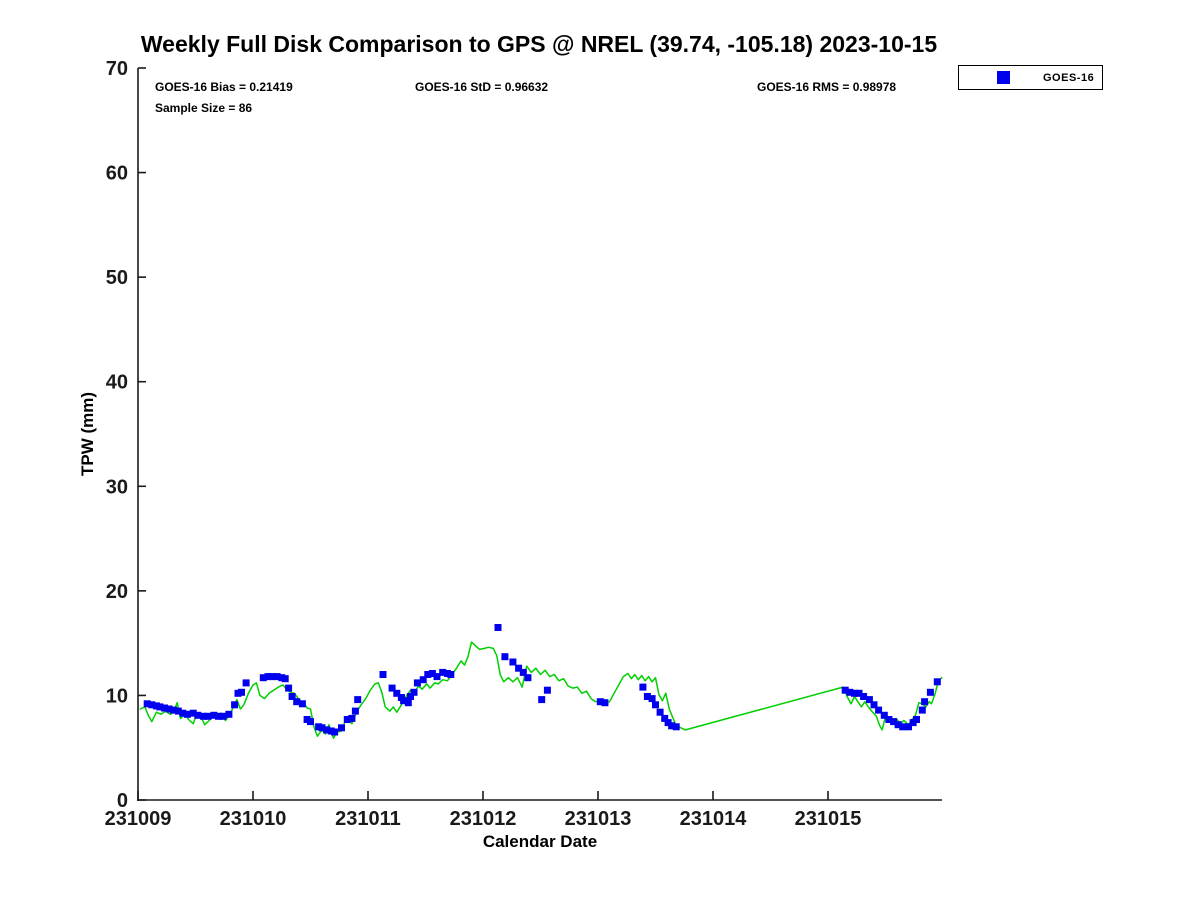 Image resolution: width=1200 pixels, height=900 pixels. What do you see at coordinates (117, 487) in the screenshot?
I see `y-tick-label: 30` at bounding box center [117, 487].